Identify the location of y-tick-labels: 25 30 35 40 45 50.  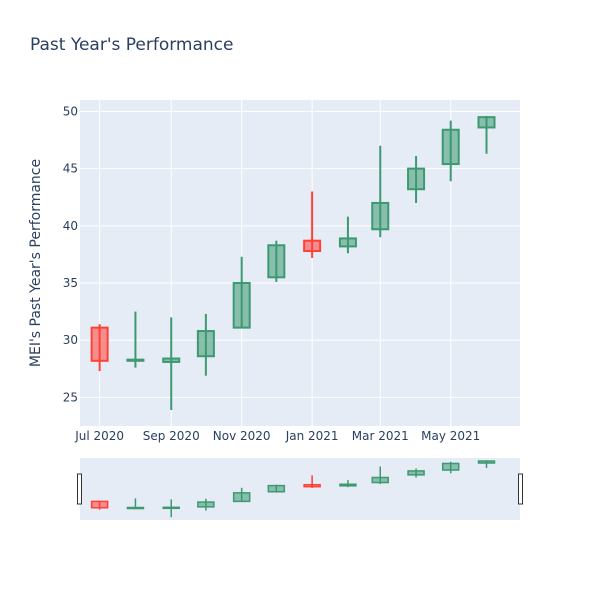
(70, 254).